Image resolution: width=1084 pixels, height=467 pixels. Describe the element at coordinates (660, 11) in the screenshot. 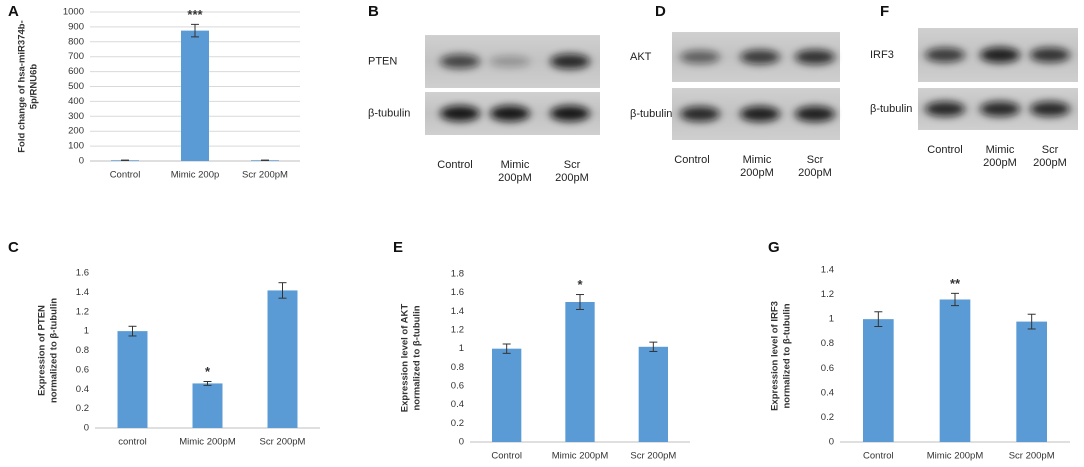

I see `panel-label: D` at that location.